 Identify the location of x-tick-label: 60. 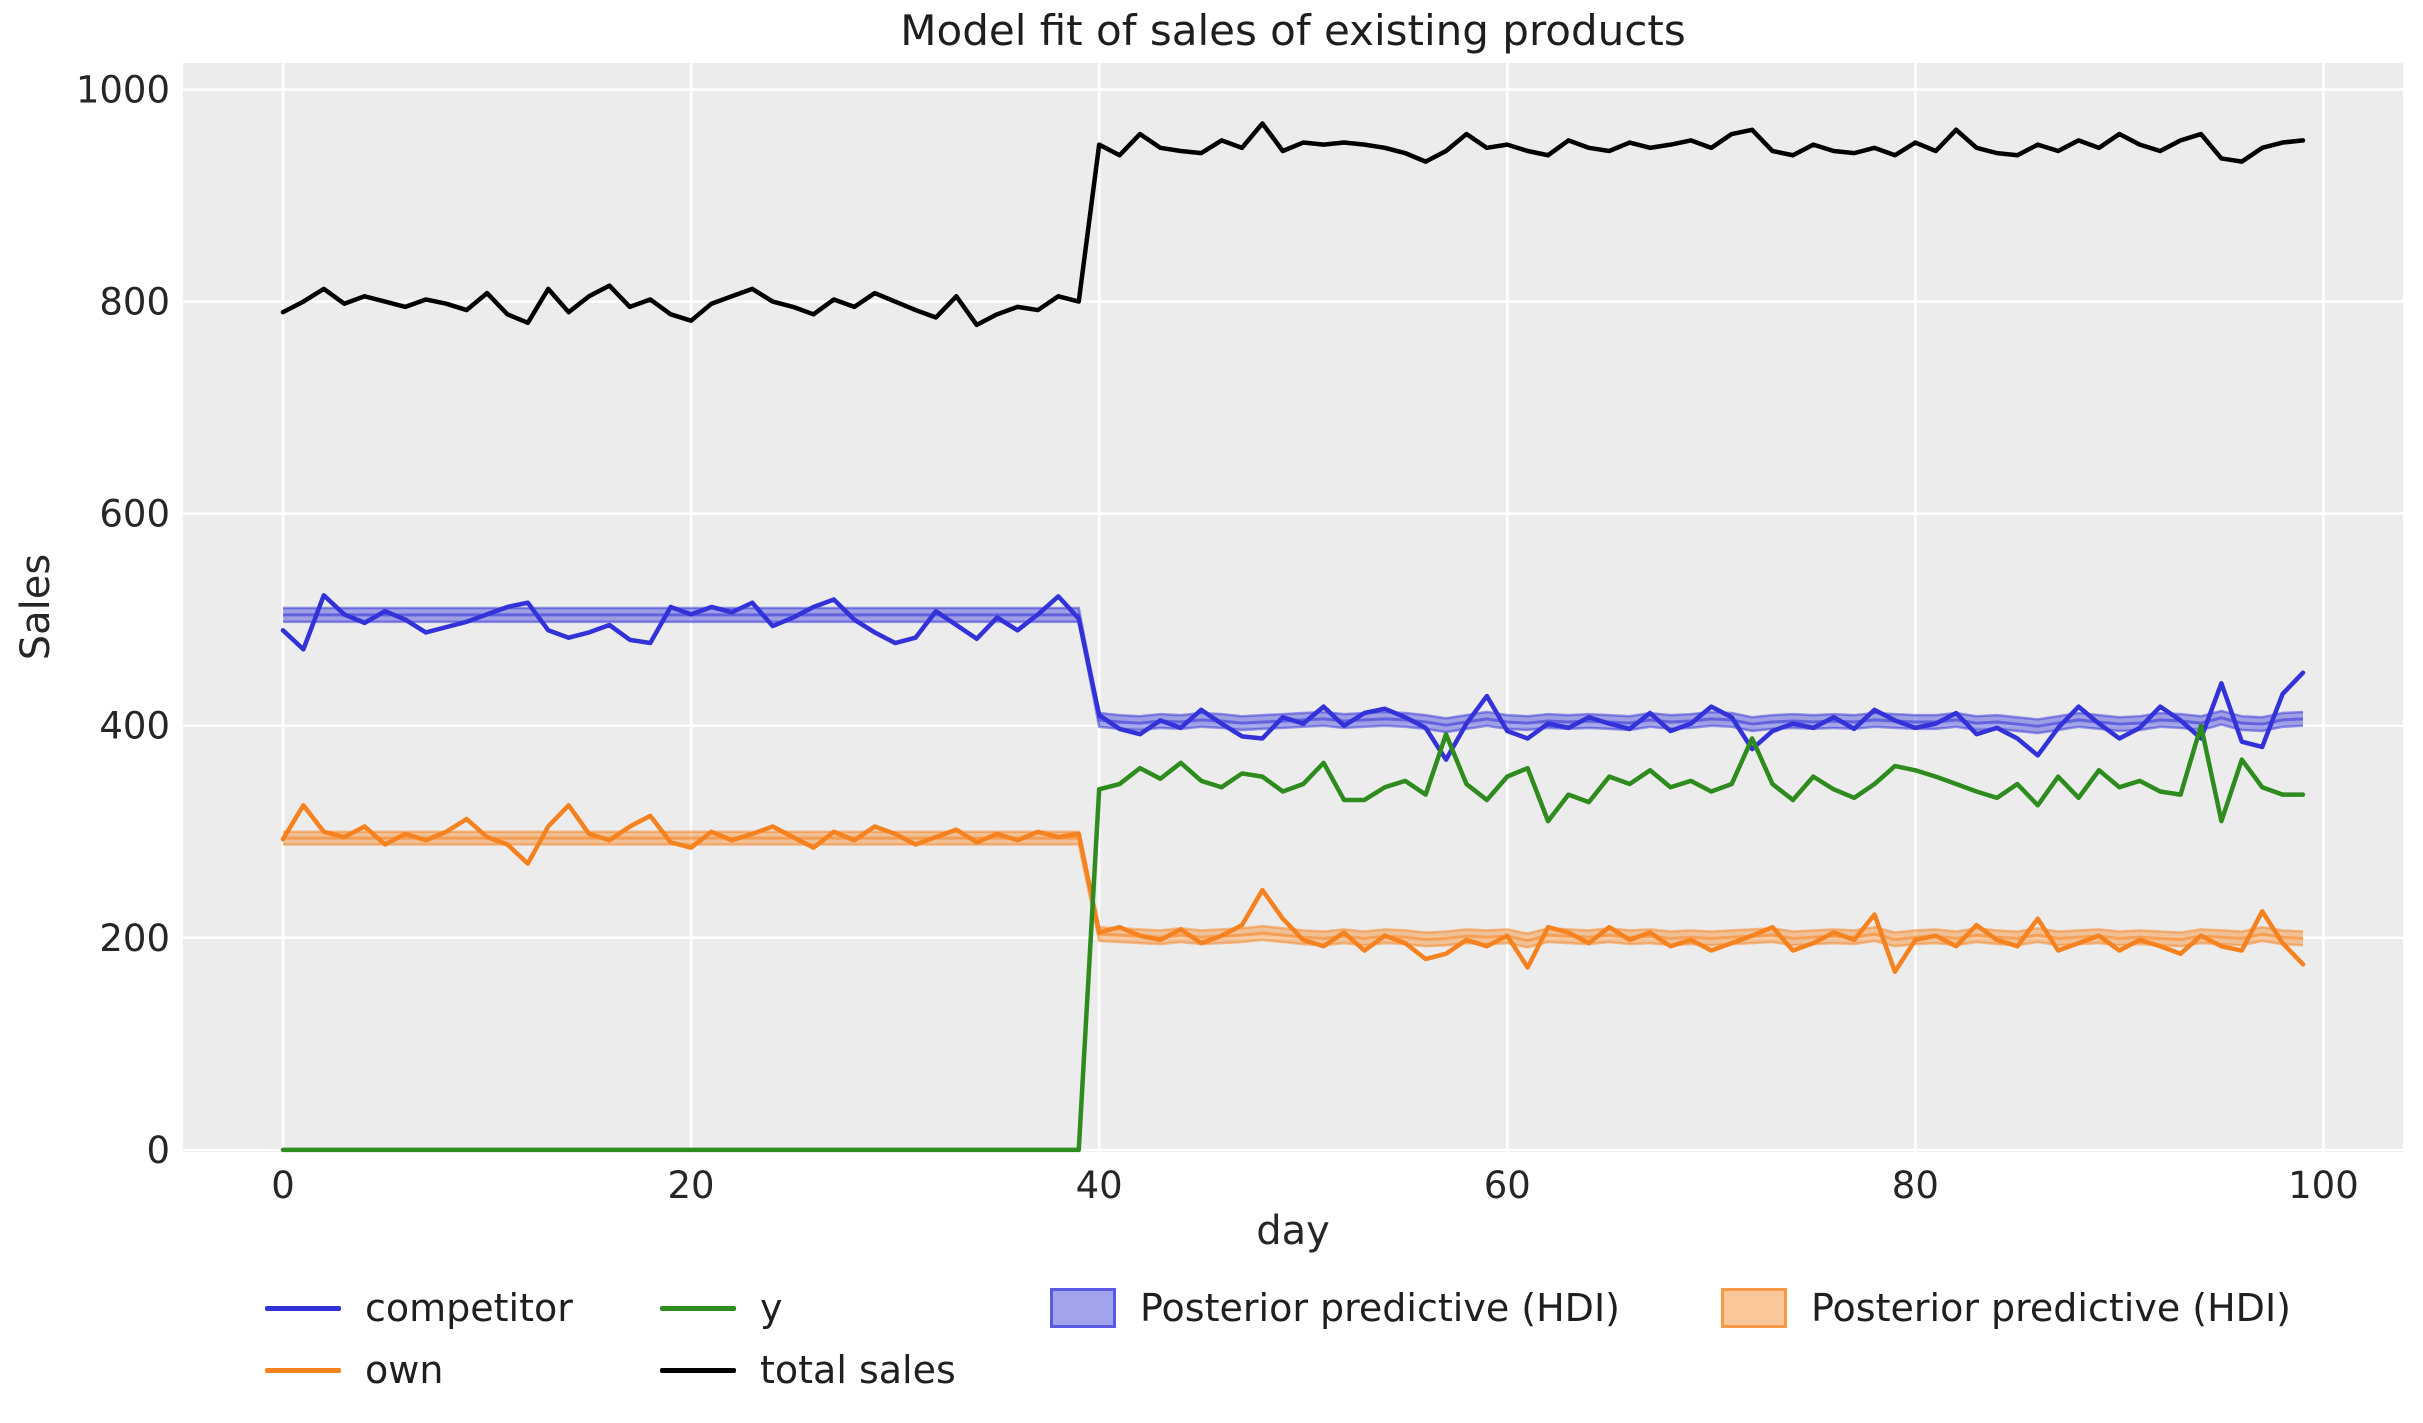
(1507, 1185).